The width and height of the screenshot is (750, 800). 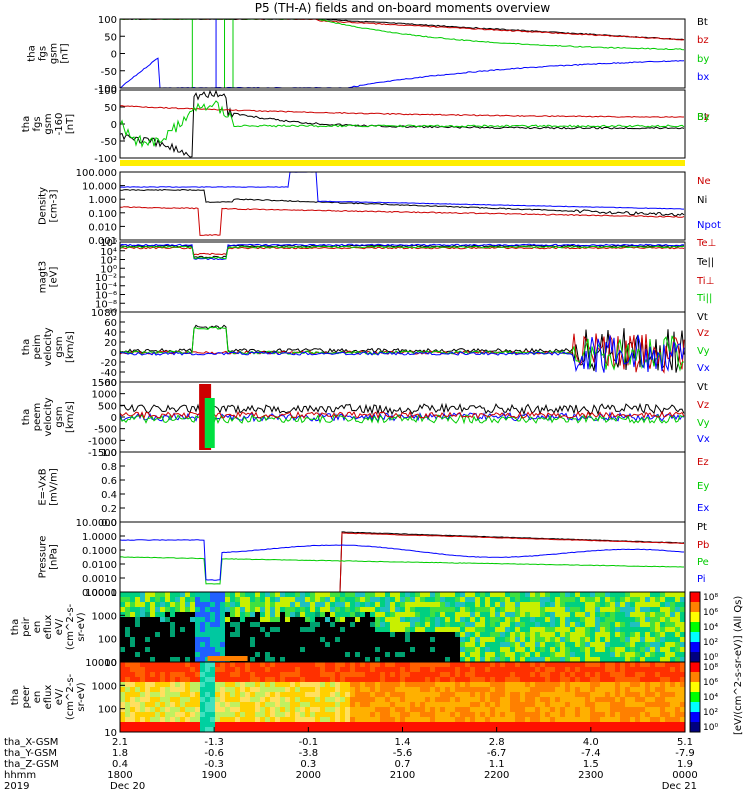 I want to click on y-tick-label: -1500, so click(x=102, y=453).